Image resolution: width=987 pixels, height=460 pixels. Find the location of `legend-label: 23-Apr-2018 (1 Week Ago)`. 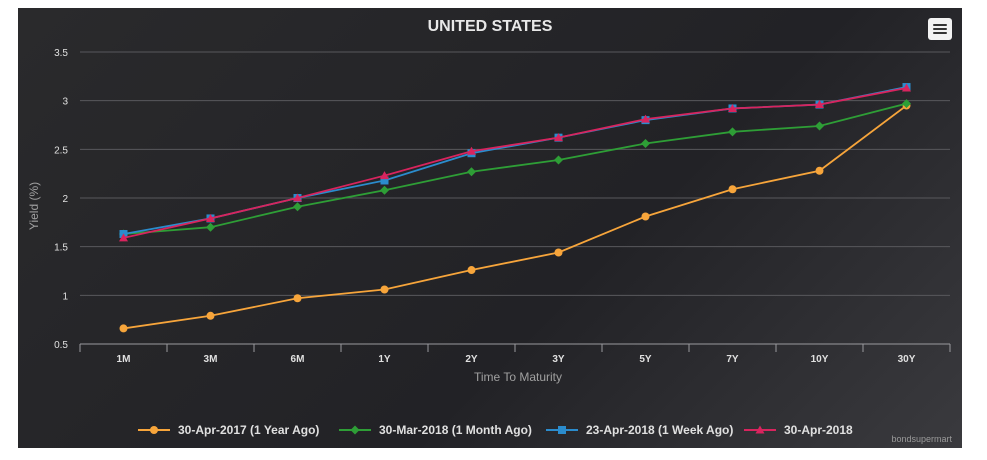

legend-label: 23-Apr-2018 (1 Week Ago) is located at coordinates (659, 430).